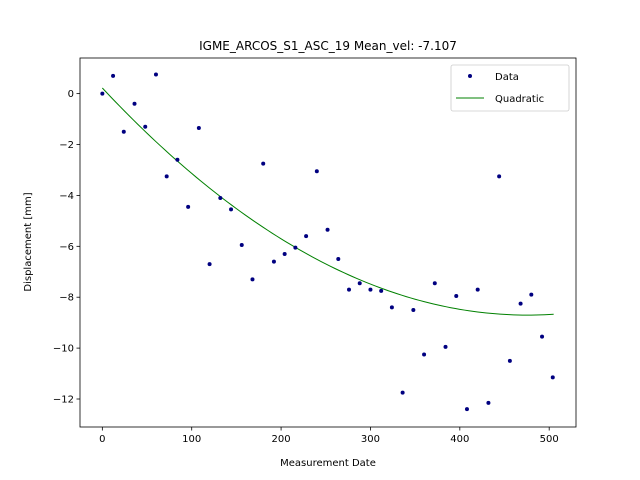 Image resolution: width=640 pixels, height=480 pixels. Describe the element at coordinates (328, 46) in the screenshot. I see `chart-title: IGME_ARCOS_S1_ASC_19 Mean_vel: -7.107` at that location.